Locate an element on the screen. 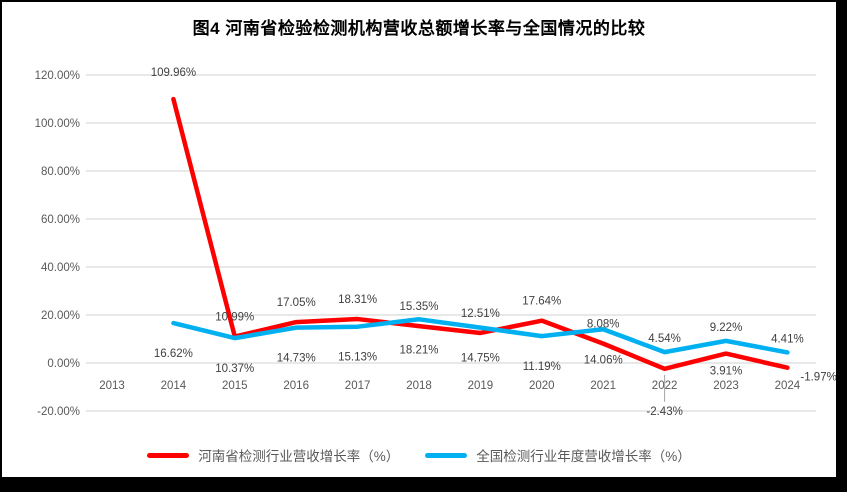  data-label: 17.05% is located at coordinates (296, 303).